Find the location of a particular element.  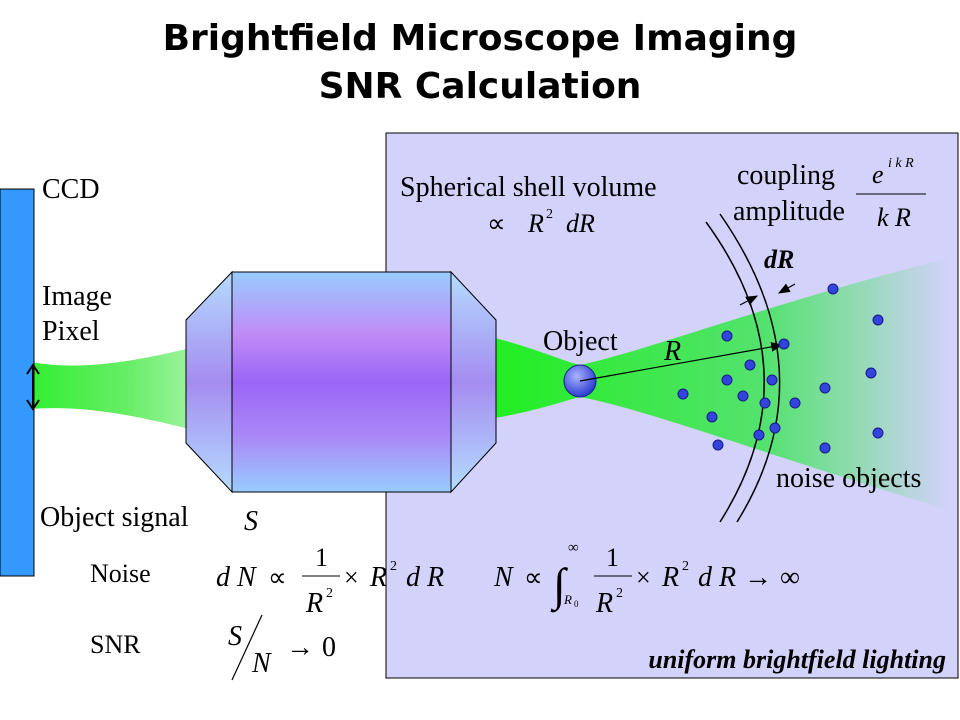

shell-prop-symbol: ∝ is located at coordinates (496, 223).